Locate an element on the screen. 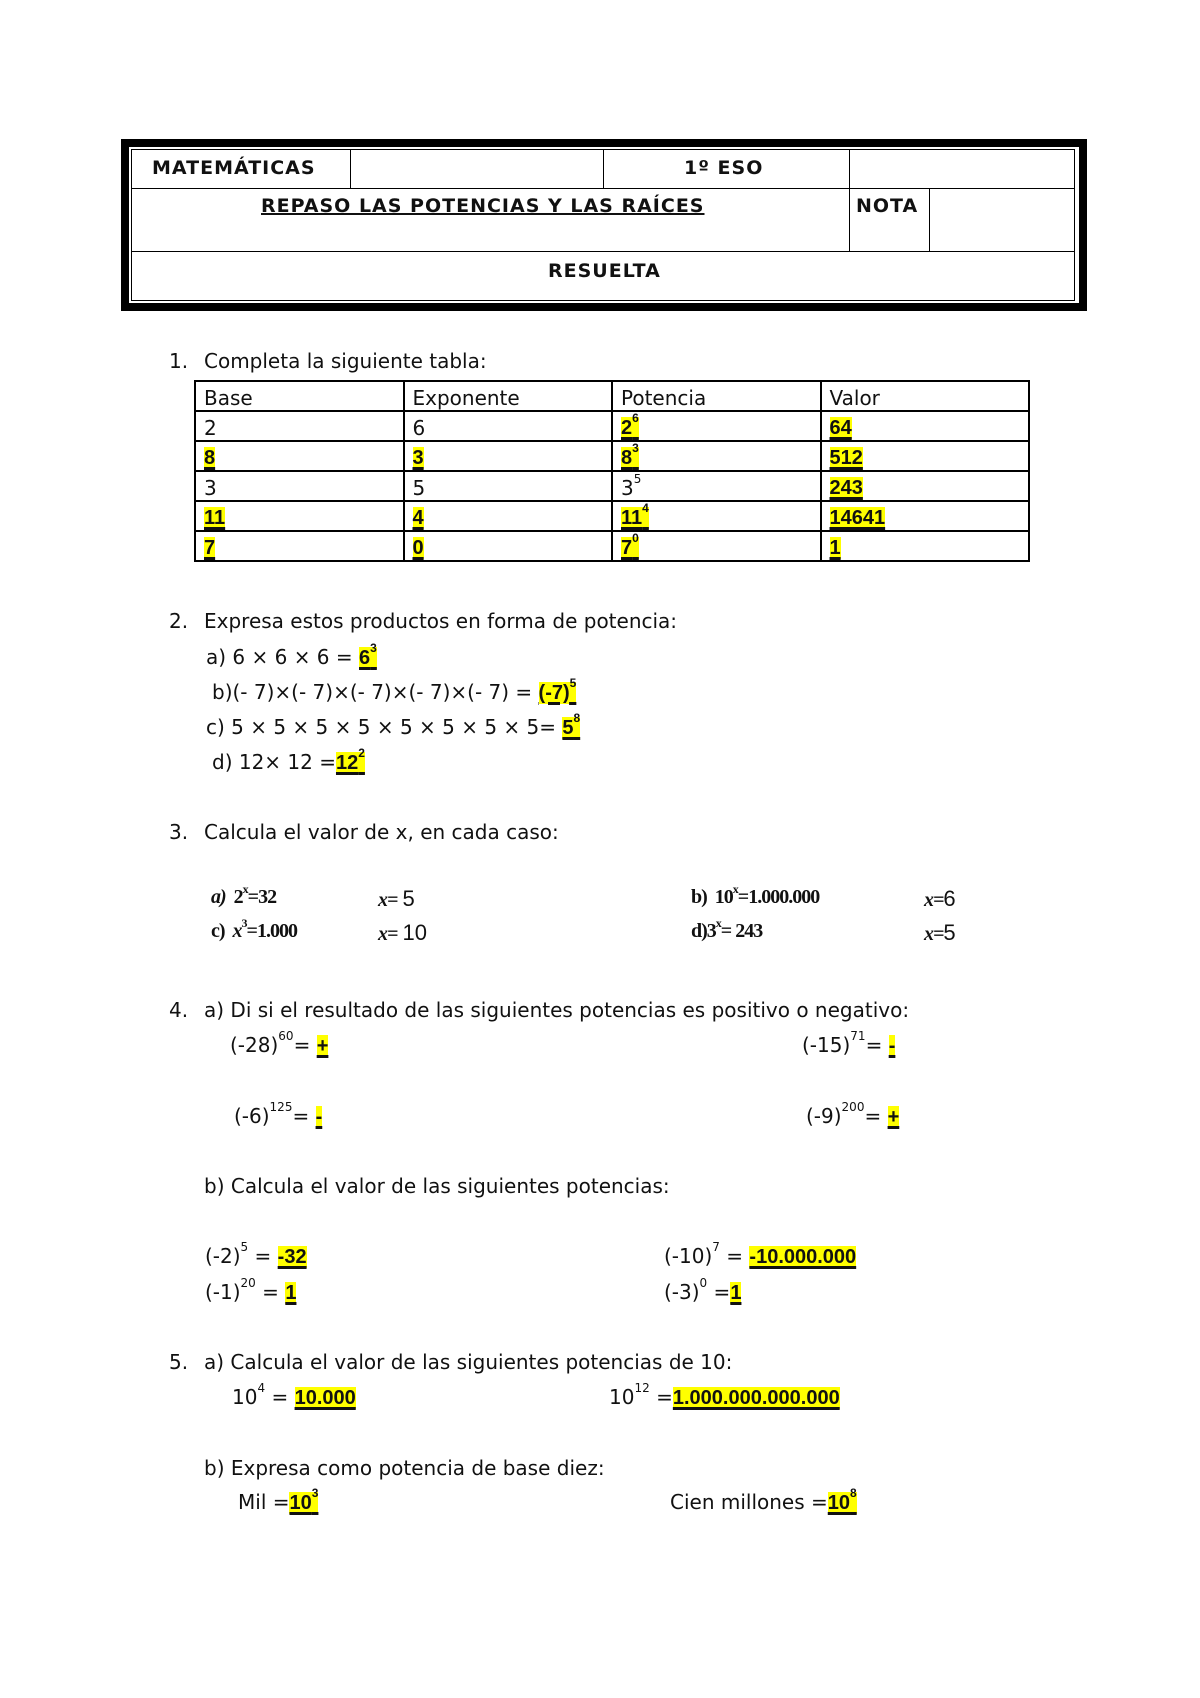  question: c) 5 × 5 × 5 × 5 × 5 × 5 × 5 × 5= is located at coordinates (384, 727).